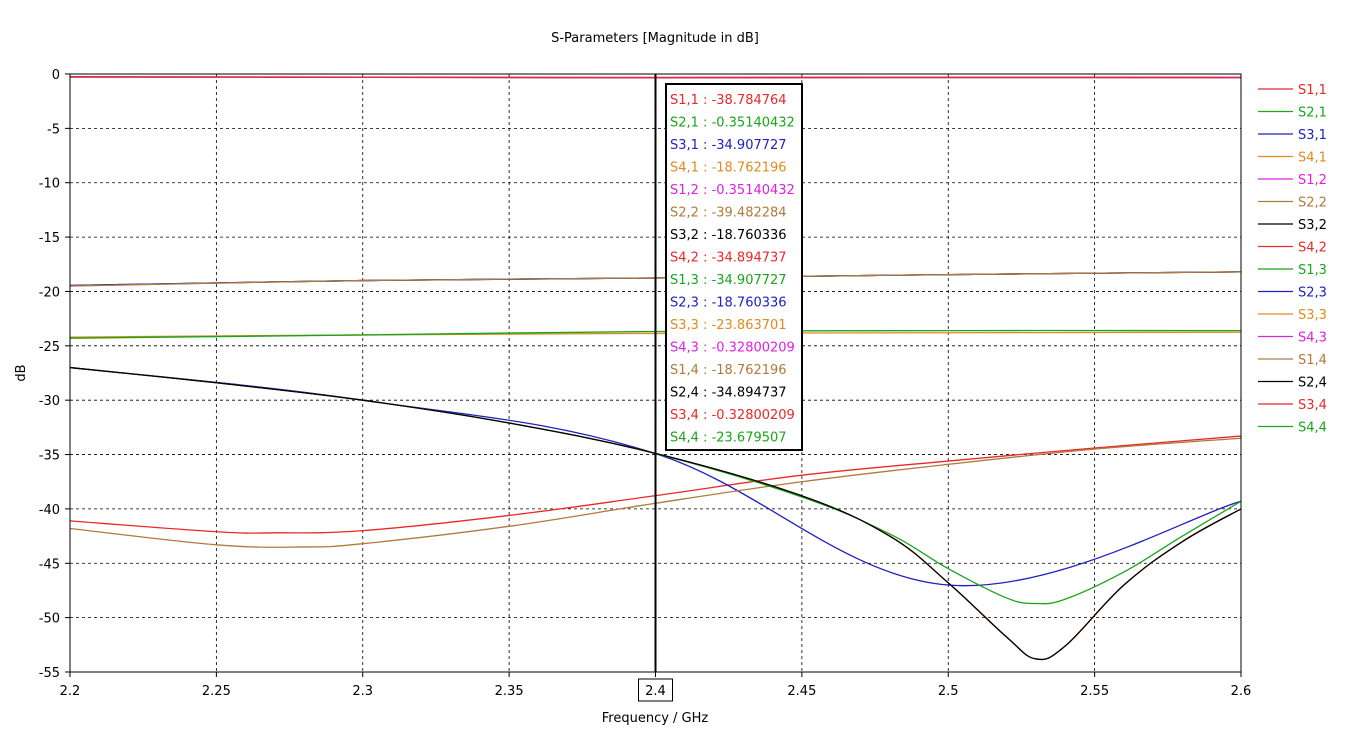 The height and width of the screenshot is (735, 1361). I want to click on readout-entry: S3,4 : -0.32800209, so click(732, 415).